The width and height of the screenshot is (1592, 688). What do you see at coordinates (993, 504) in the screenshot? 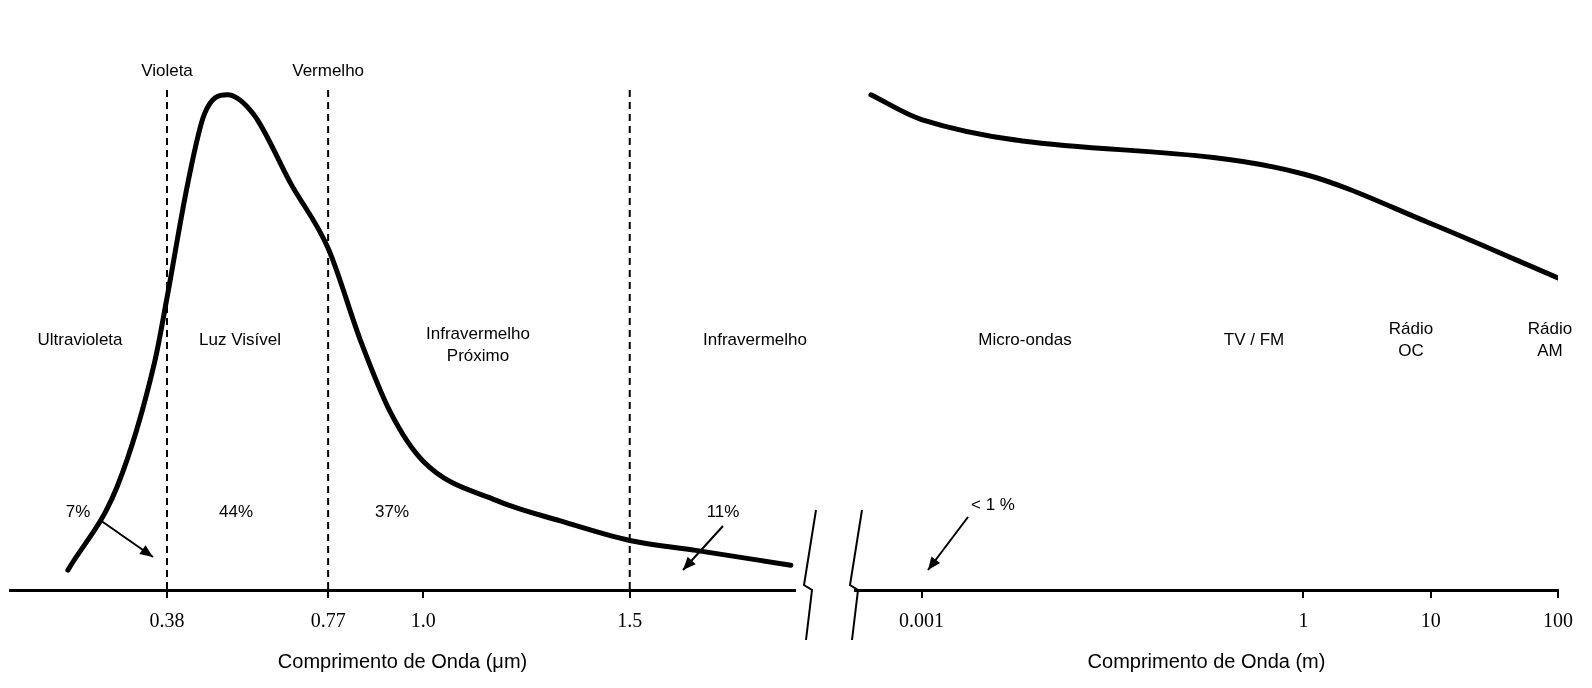
I see `annotation: < 1 %` at bounding box center [993, 504].